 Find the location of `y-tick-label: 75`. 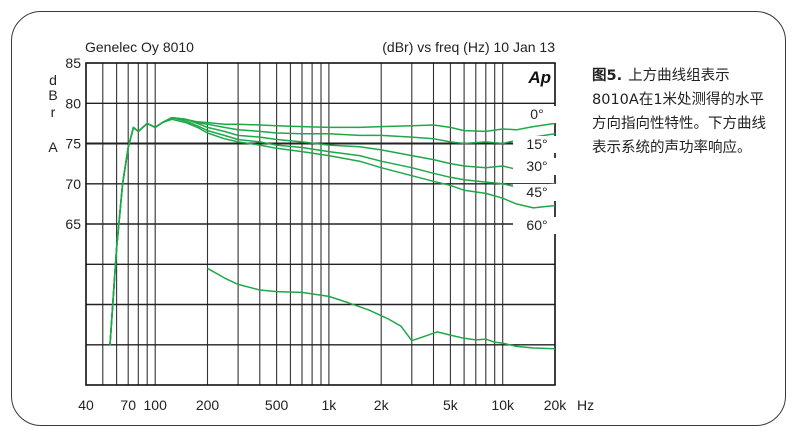

y-tick-label: 75 is located at coordinates (73, 144).